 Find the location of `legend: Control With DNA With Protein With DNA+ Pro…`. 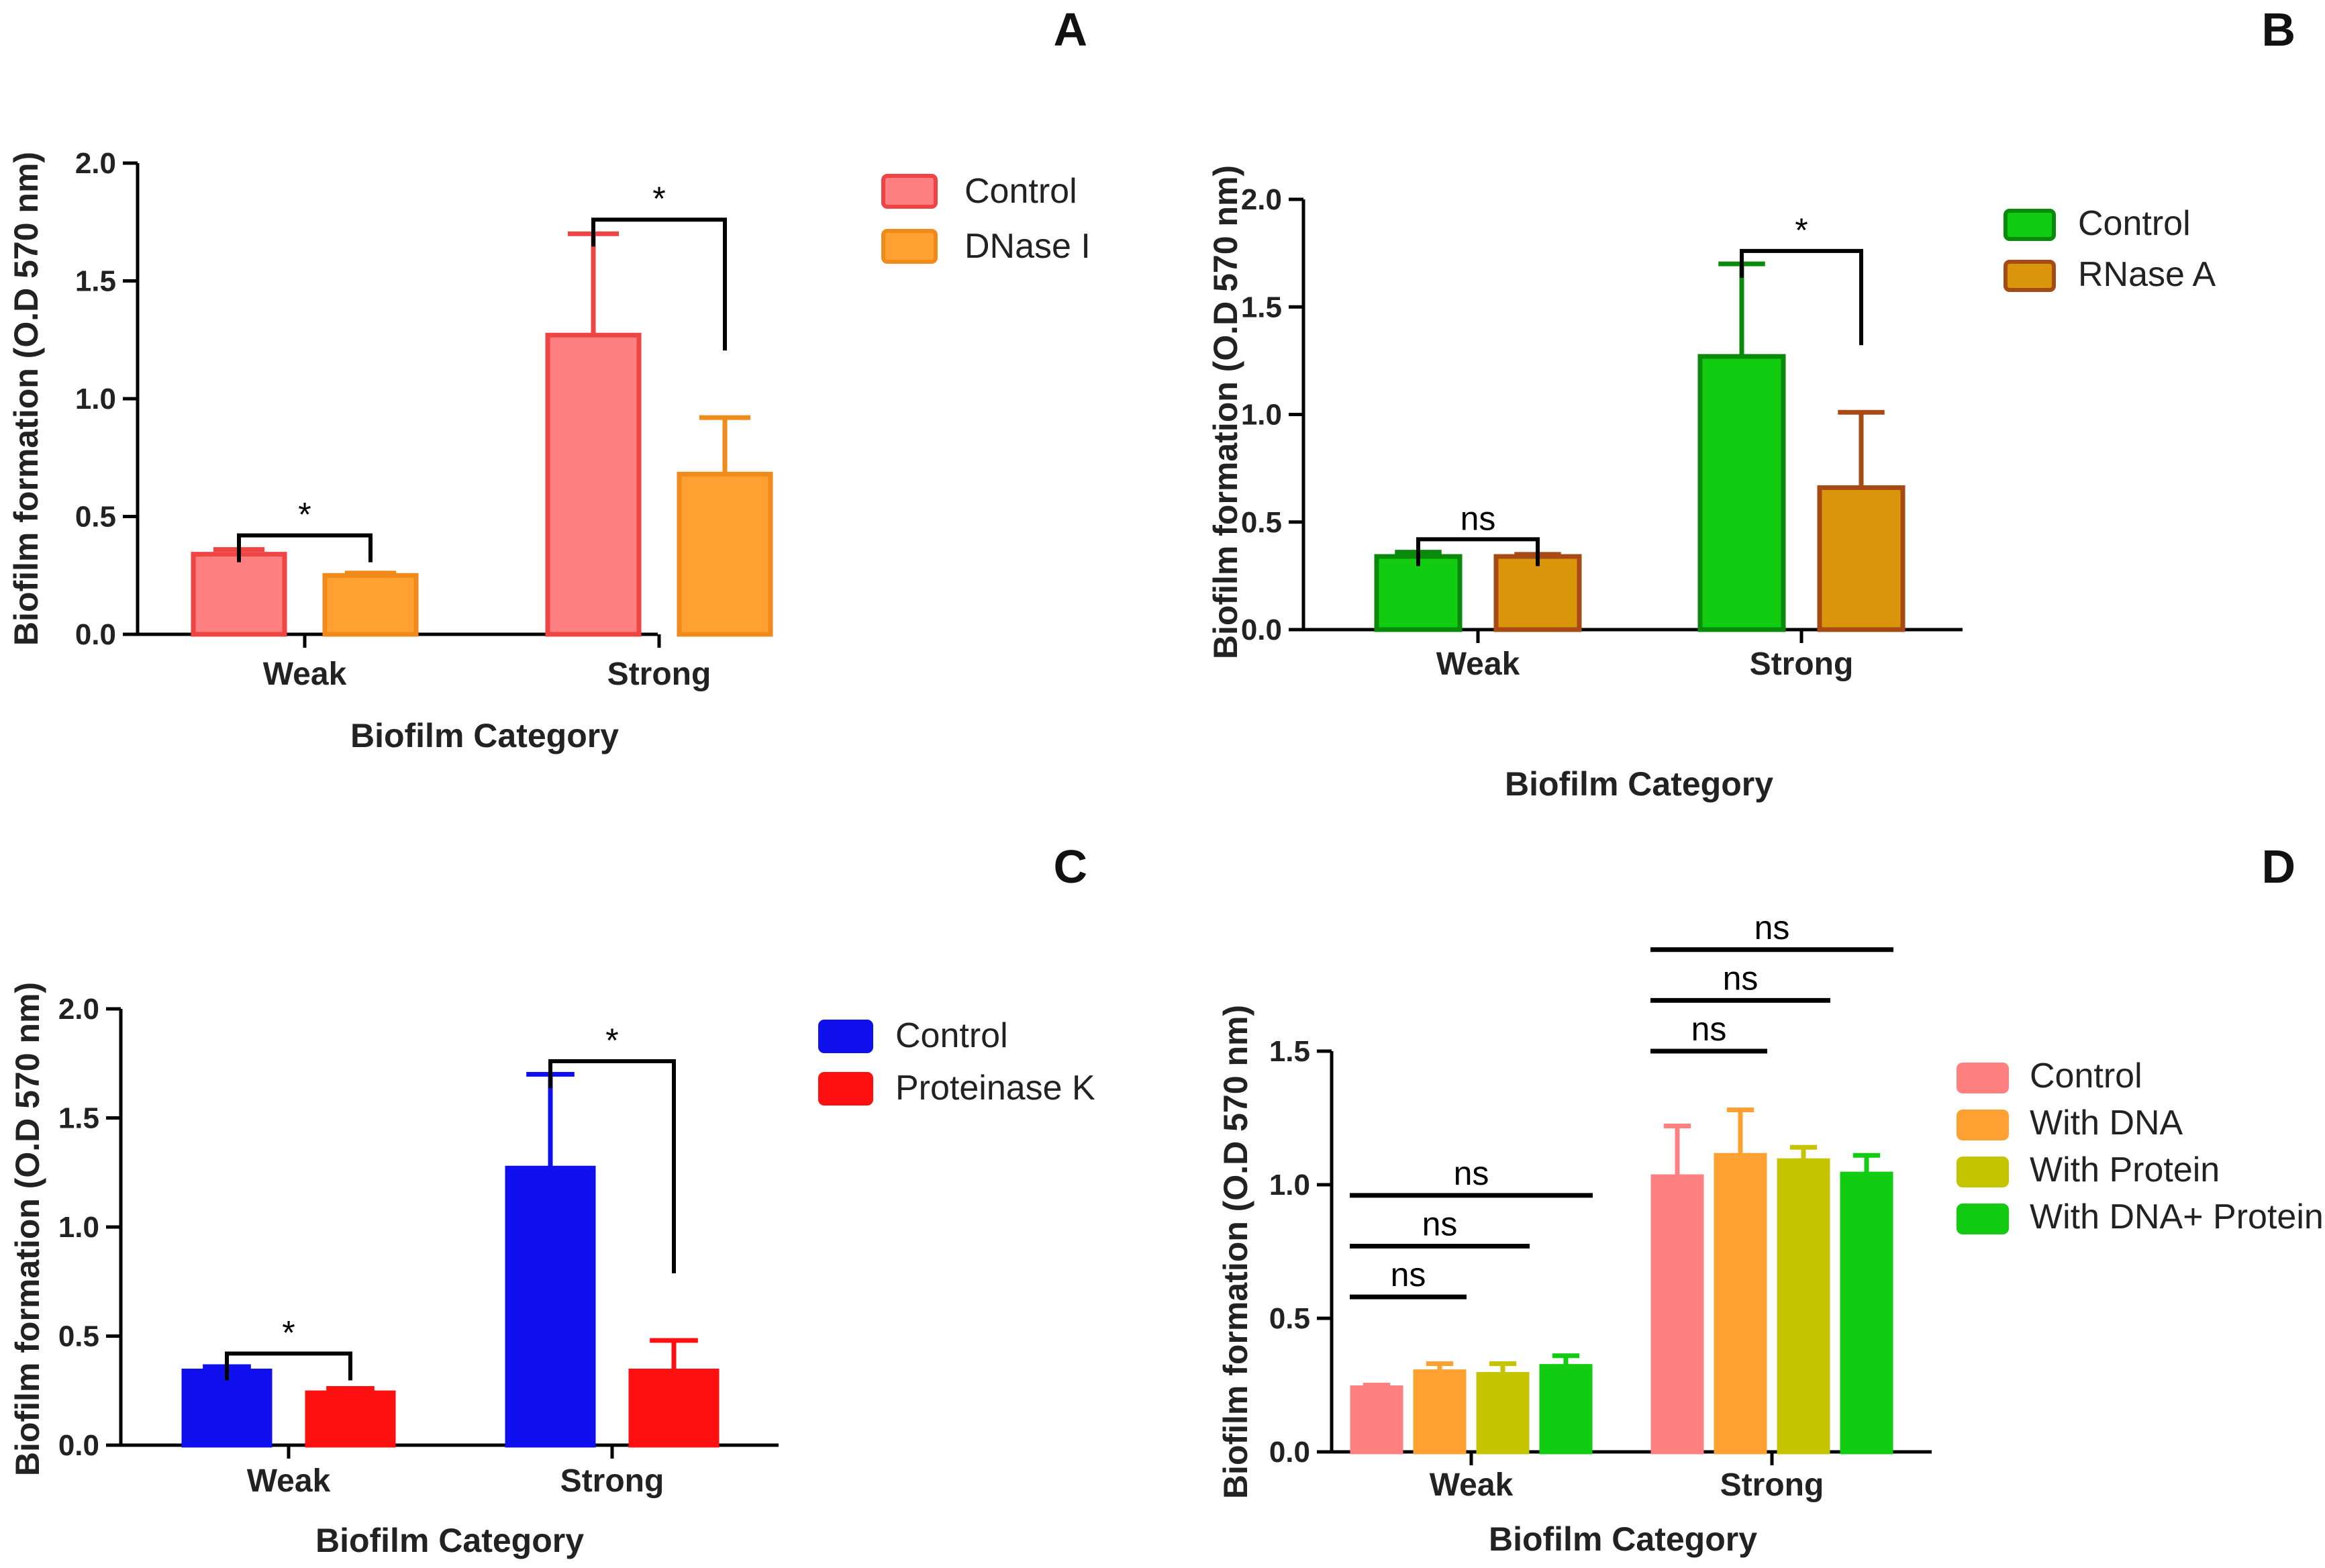

legend: Control With DNA With Protein With DNA+ Pro… is located at coordinates (2141, 1146).